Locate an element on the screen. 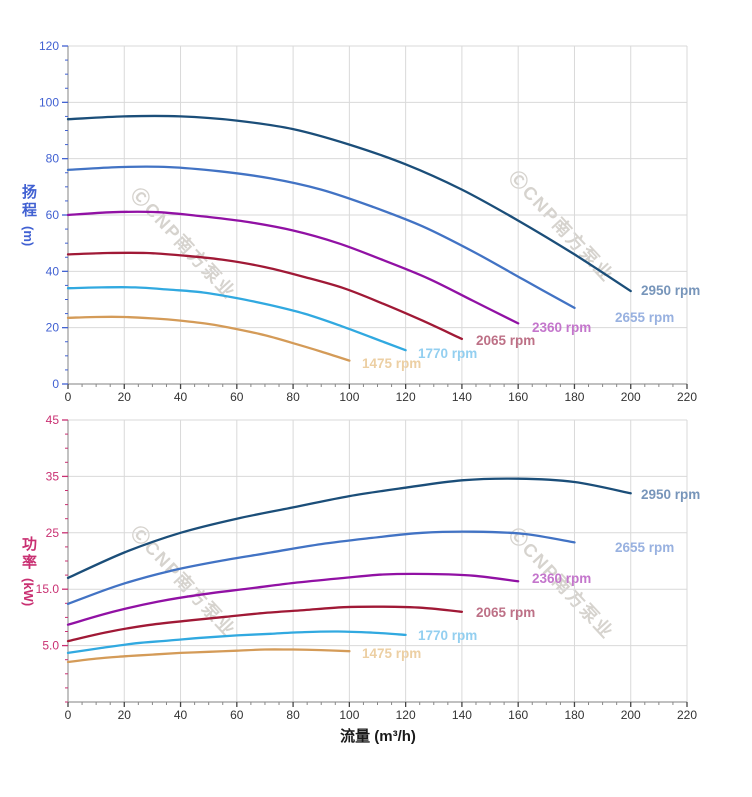 This screenshot has width=752, height=797. y-tick-label: 120 is located at coordinates (49, 46).